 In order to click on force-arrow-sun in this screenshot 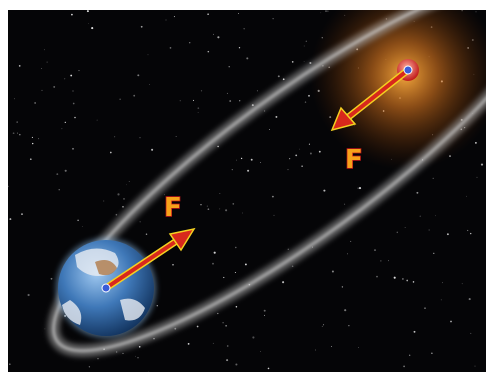, I will do `click(370, 99)`.